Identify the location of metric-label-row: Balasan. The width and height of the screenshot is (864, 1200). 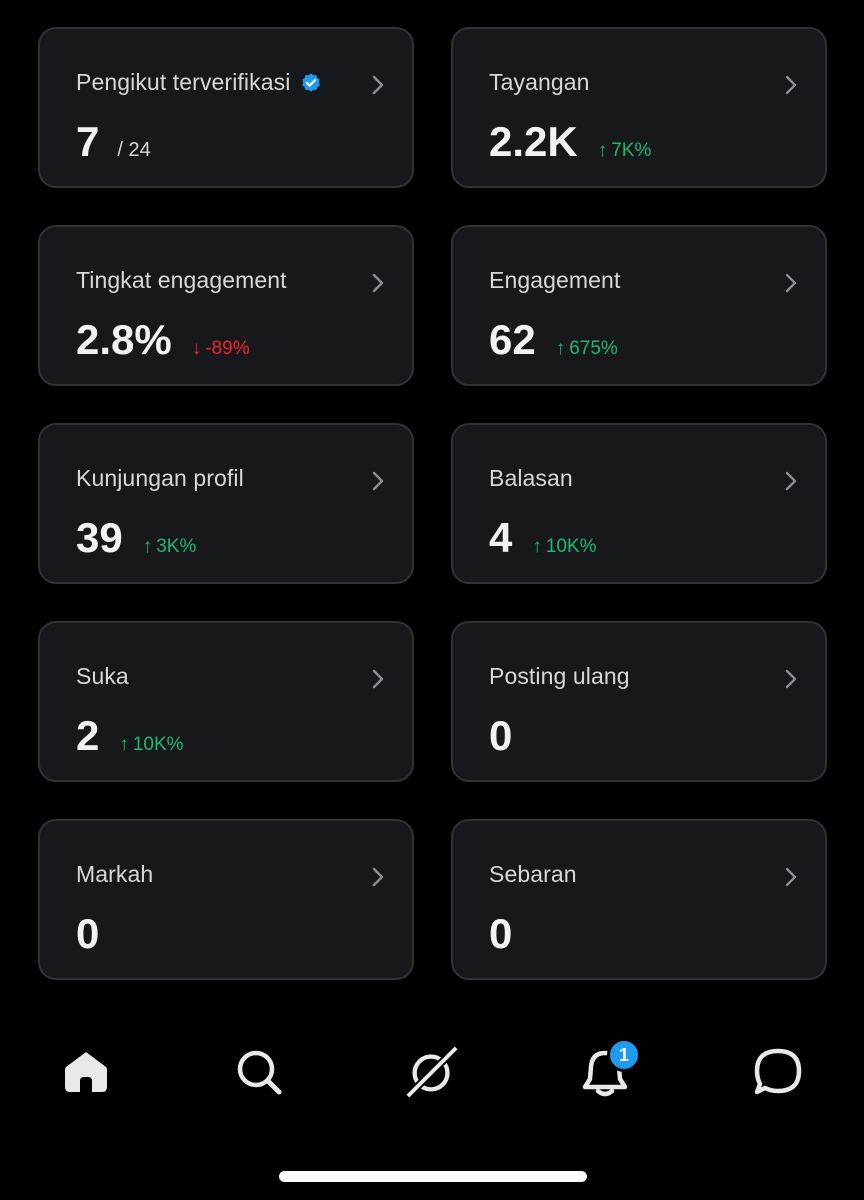
(531, 478).